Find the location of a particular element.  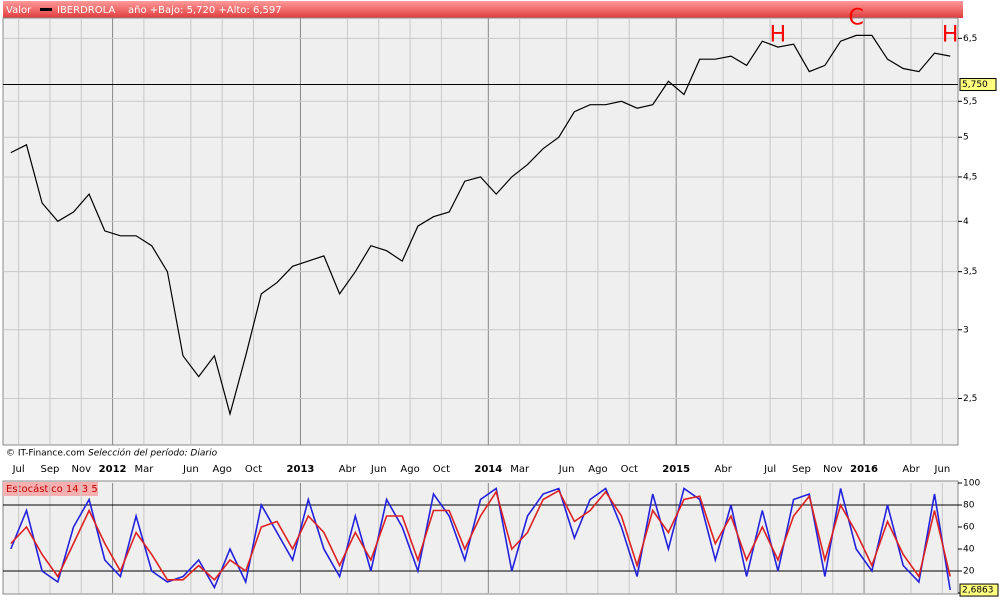

y-tick-label: 3 is located at coordinates (966, 330).